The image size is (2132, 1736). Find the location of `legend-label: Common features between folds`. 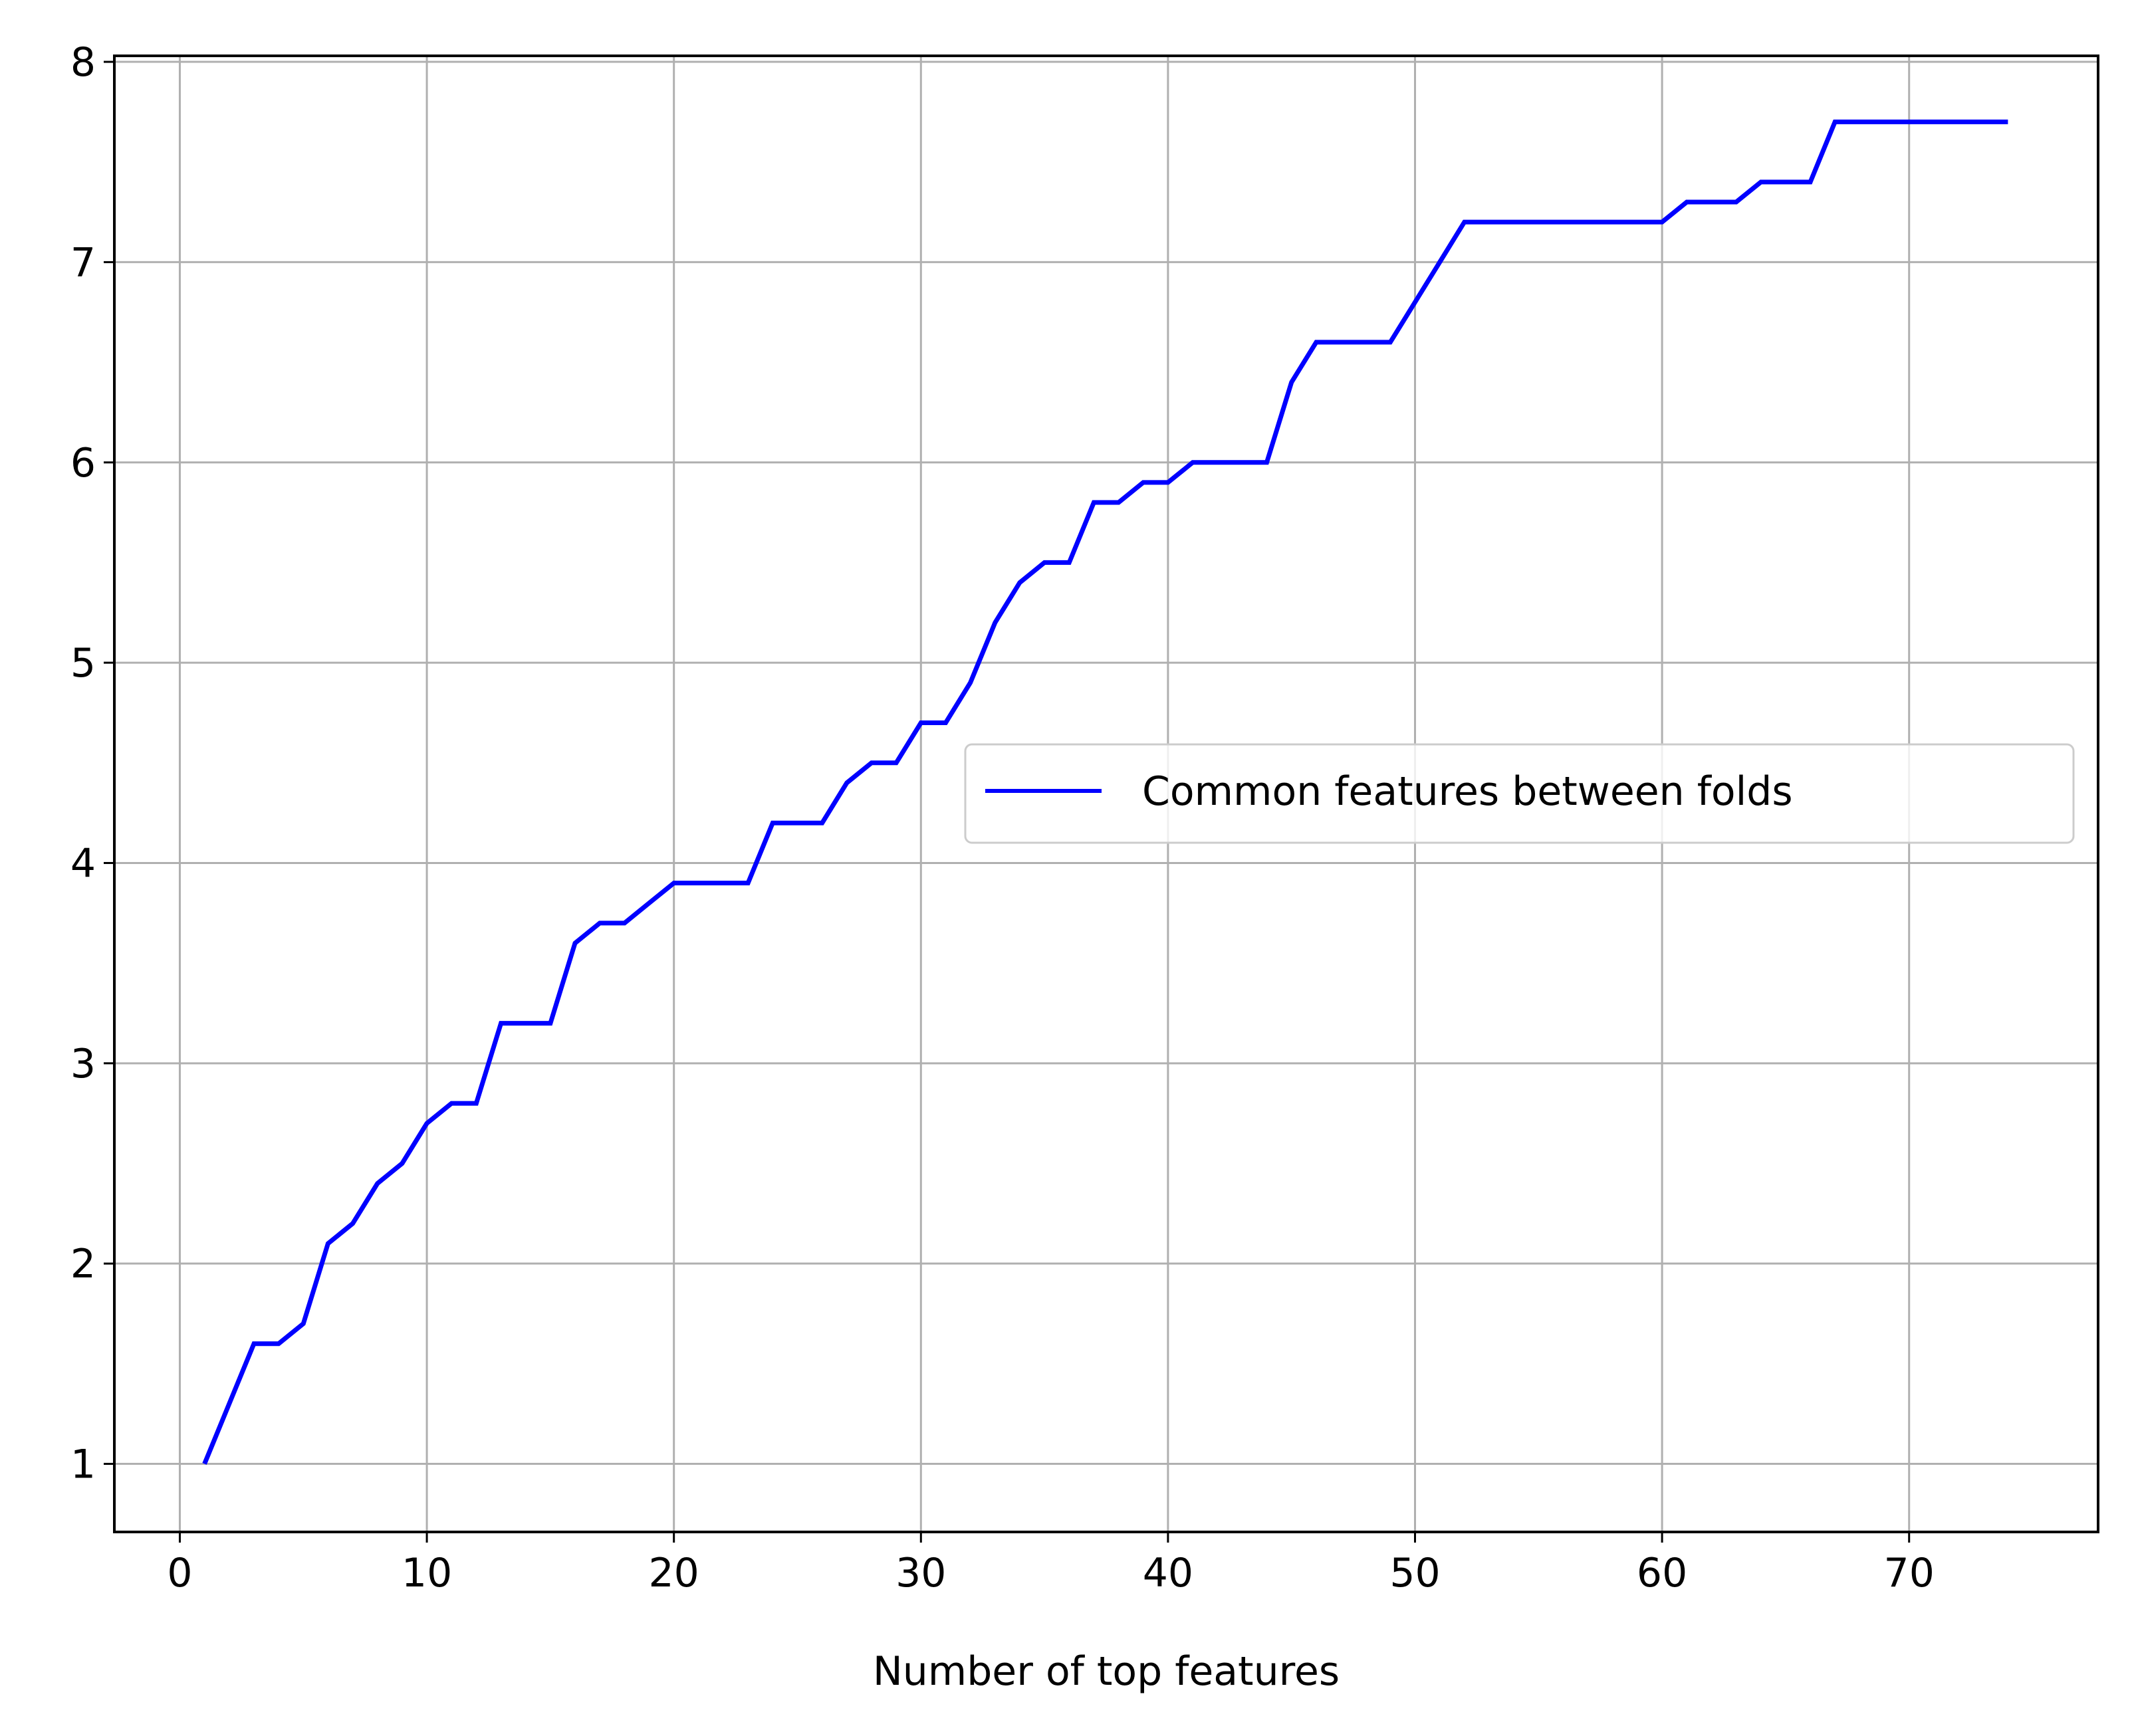

legend-label: Common features between folds is located at coordinates (1468, 791).